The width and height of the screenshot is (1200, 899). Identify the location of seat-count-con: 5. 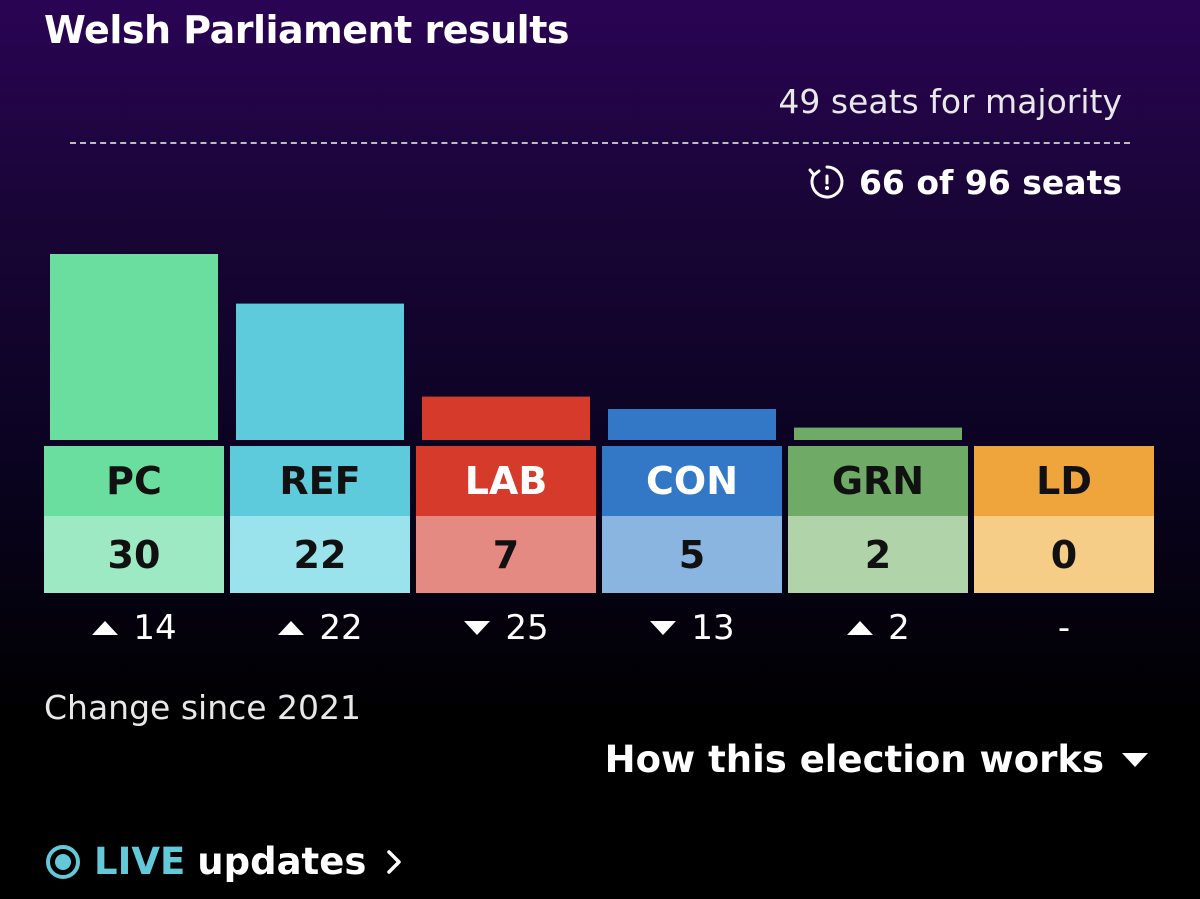
(692, 554).